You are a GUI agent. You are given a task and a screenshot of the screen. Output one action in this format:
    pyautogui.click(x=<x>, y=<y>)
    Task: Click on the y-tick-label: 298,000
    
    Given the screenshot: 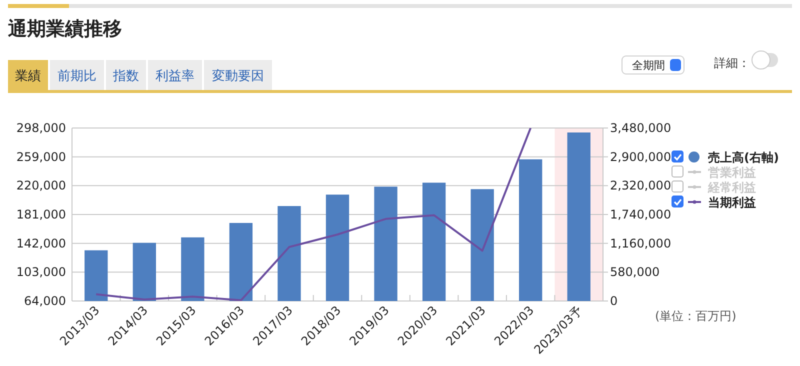 What is the action you would take?
    pyautogui.click(x=41, y=128)
    